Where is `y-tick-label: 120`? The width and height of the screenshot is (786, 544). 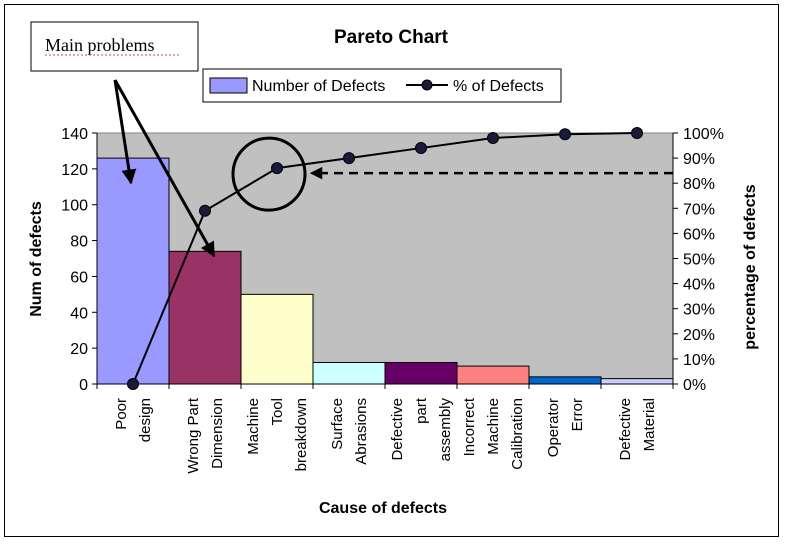 y-tick-label: 120 is located at coordinates (74, 170).